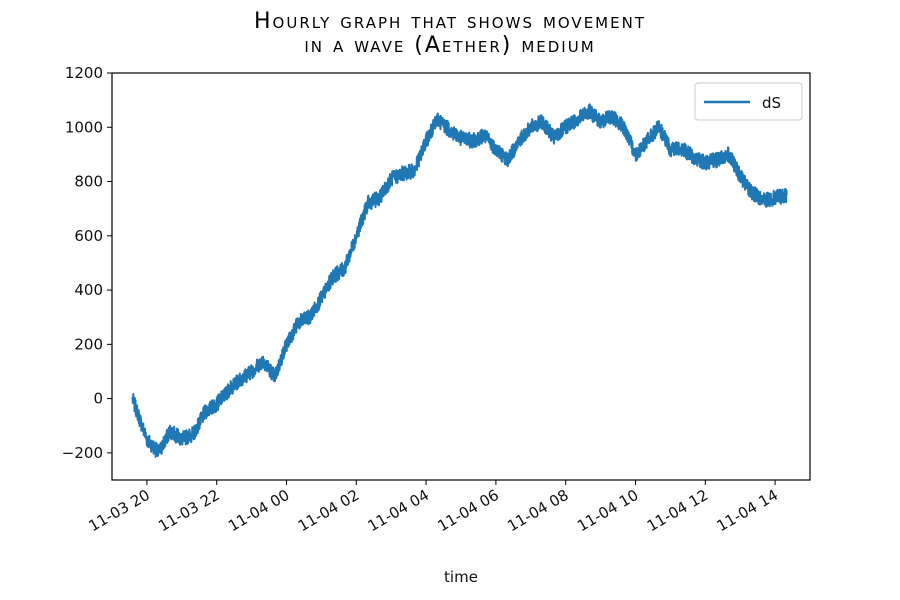 The height and width of the screenshot is (600, 900). Describe the element at coordinates (450, 45) in the screenshot. I see `chart-title-line-2: in a wave (Aether) medium` at that location.